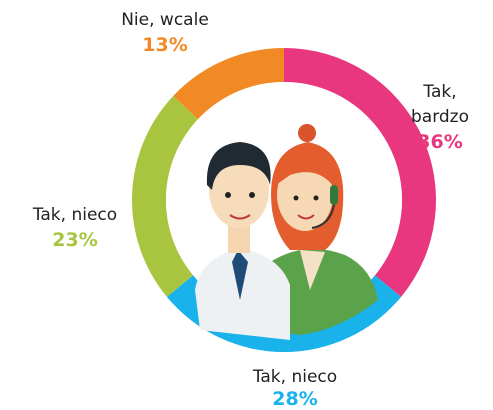  What do you see at coordinates (165, 45) in the screenshot?
I see `value-label: 13%` at bounding box center [165, 45].